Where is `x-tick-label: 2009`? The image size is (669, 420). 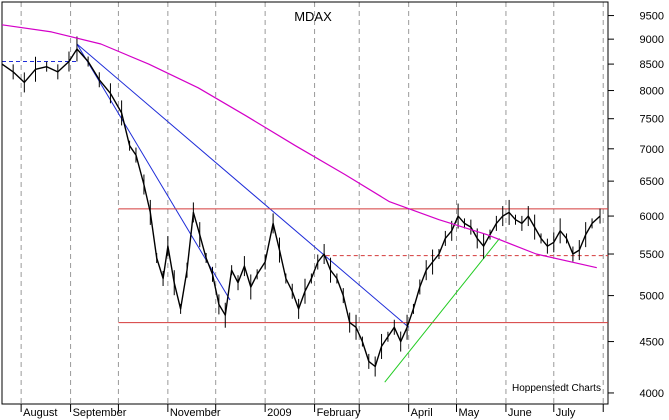 x-tick-label: 2009 is located at coordinates (279, 413).